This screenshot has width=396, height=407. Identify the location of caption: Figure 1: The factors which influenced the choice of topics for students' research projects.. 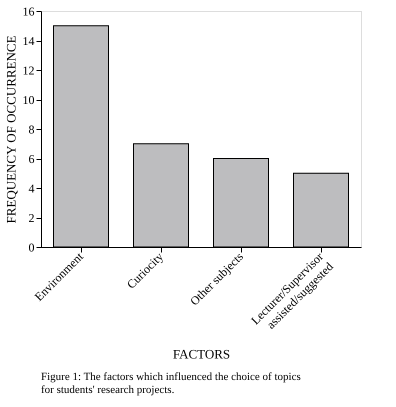
(171, 383).